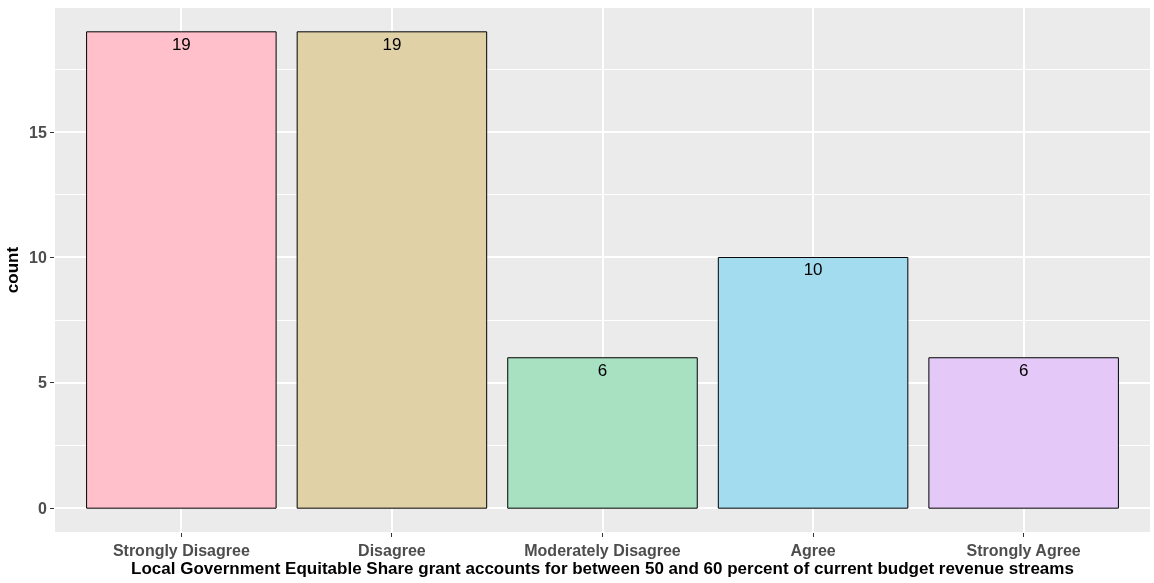 This screenshot has width=1154, height=583. What do you see at coordinates (42, 383) in the screenshot?
I see `y-tick-label: 5` at bounding box center [42, 383].